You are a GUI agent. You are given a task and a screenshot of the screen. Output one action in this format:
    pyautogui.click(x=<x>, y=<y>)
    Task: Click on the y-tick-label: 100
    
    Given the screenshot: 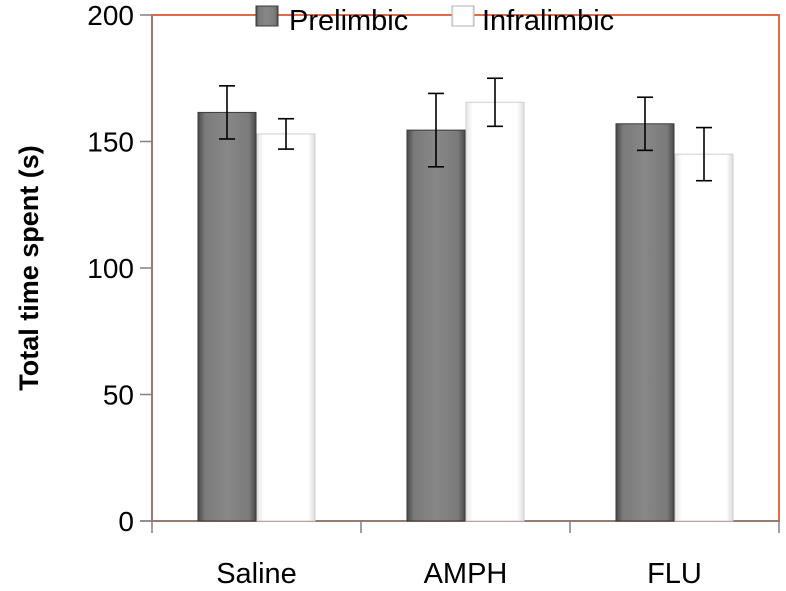 What is the action you would take?
    pyautogui.click(x=110, y=268)
    